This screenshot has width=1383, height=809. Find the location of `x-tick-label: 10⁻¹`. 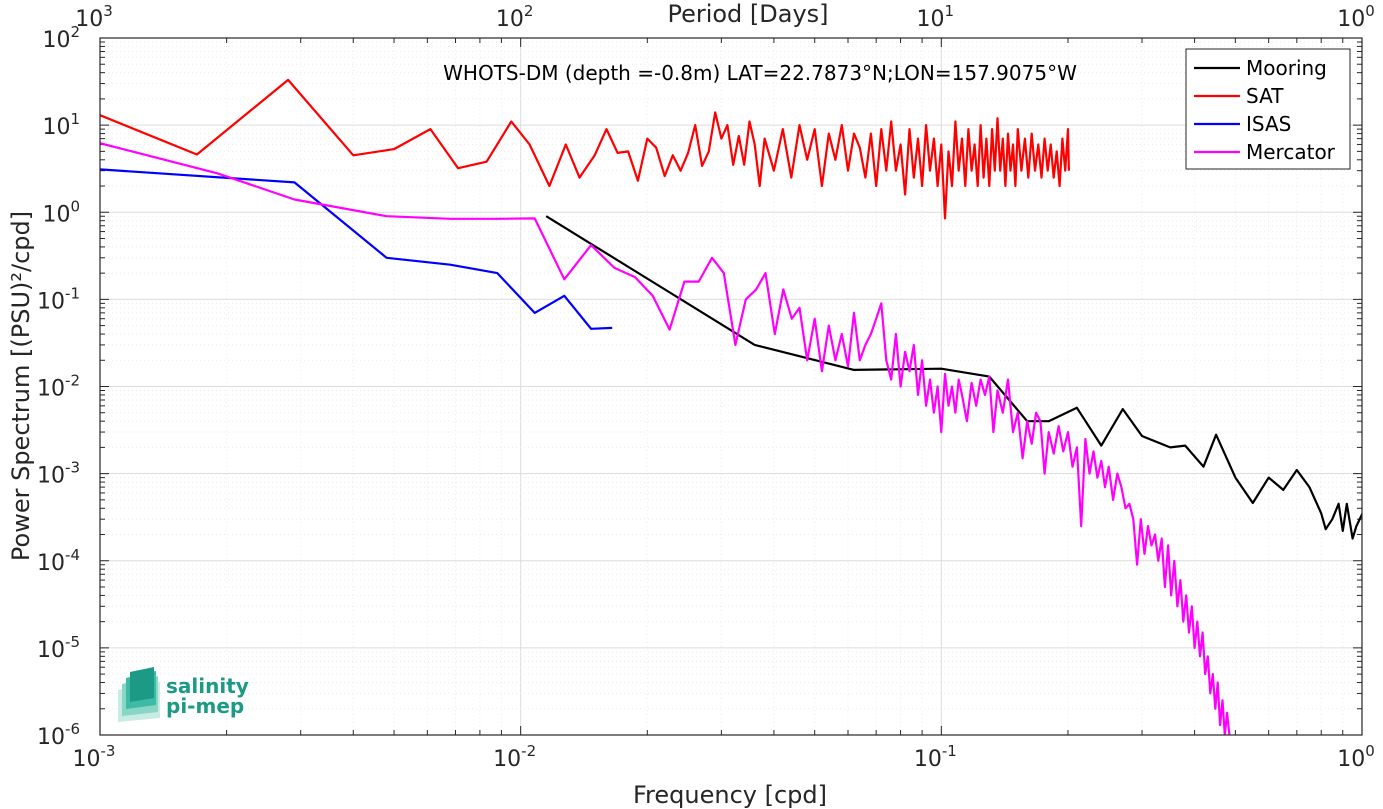

x-tick-label: 10⁻¹ is located at coordinates (935, 757).